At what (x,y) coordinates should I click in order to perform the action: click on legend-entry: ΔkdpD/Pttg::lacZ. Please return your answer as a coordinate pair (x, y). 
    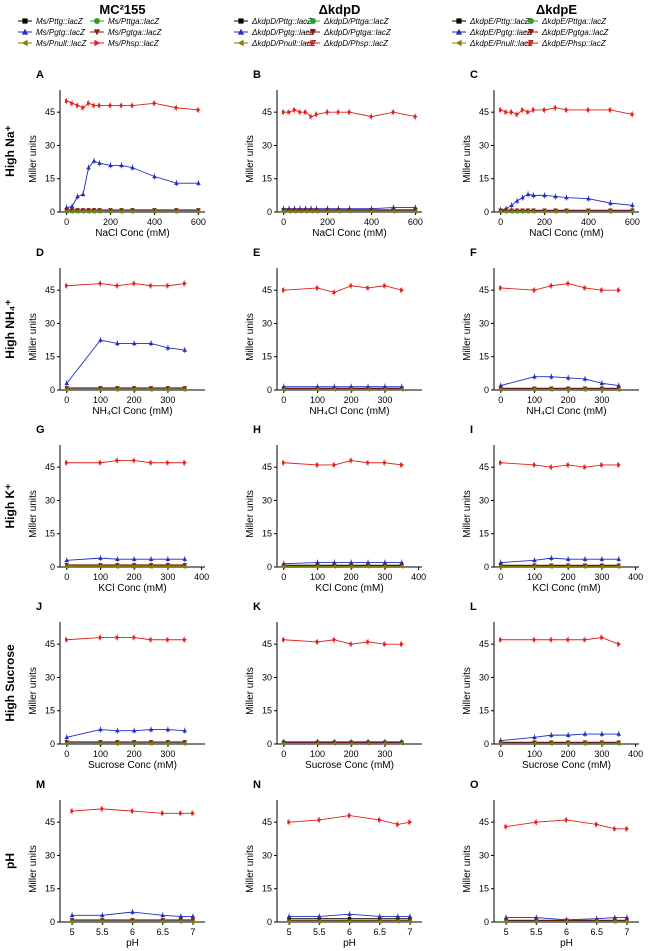
    Looking at the image, I should click on (273, 21).